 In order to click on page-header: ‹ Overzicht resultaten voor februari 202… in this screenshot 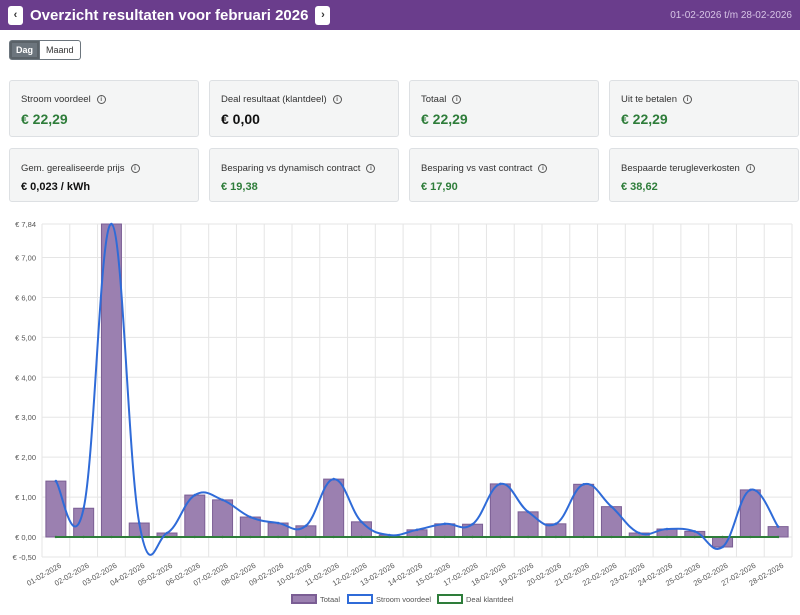, I will do `click(400, 15)`.